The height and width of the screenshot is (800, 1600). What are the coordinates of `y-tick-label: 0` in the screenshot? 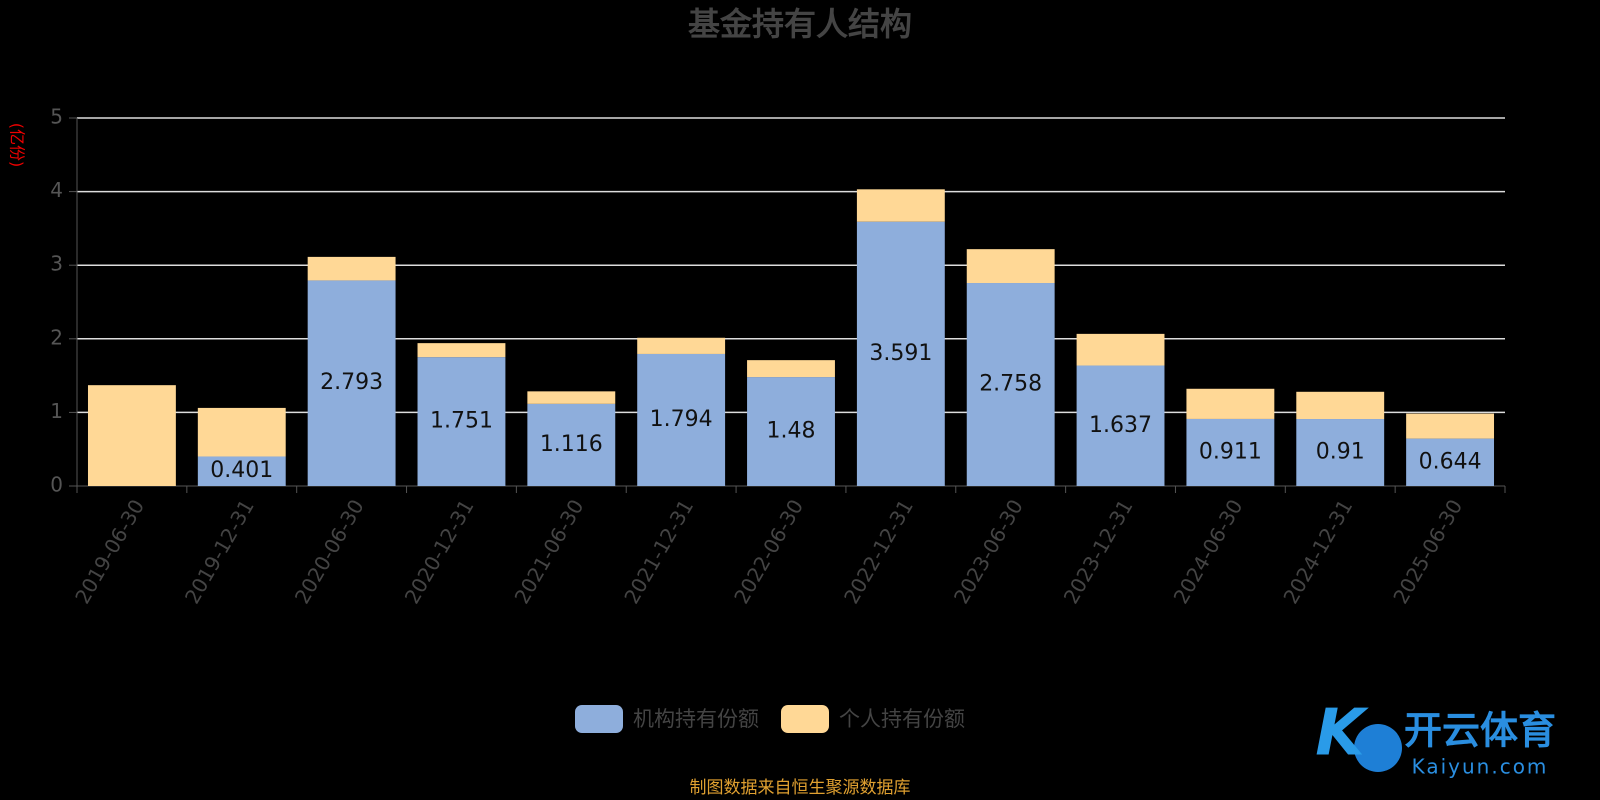 It's located at (56, 485).